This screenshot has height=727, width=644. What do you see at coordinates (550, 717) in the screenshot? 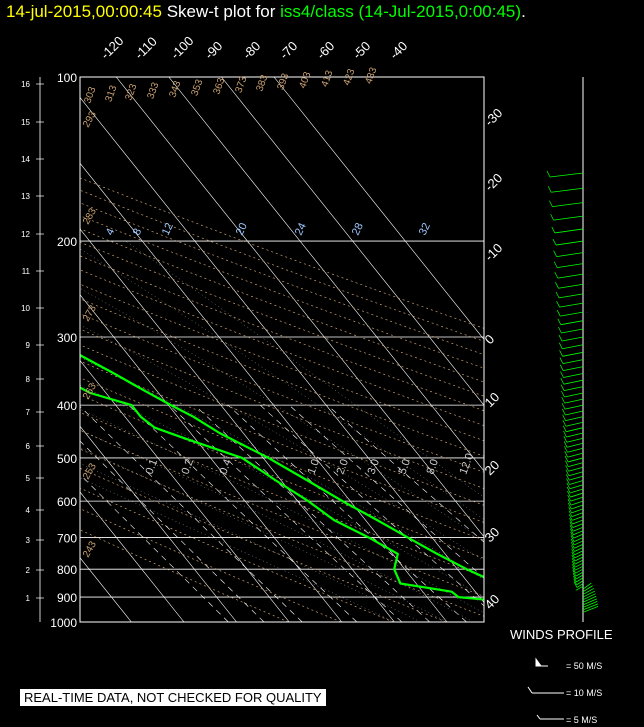
I see `wind-key-halfbarb-icon` at bounding box center [550, 717].